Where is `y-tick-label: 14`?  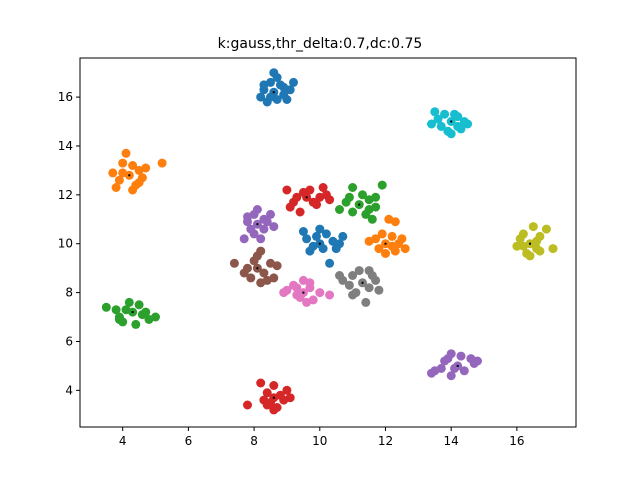
y-tick-label: 14 is located at coordinates (65, 146).